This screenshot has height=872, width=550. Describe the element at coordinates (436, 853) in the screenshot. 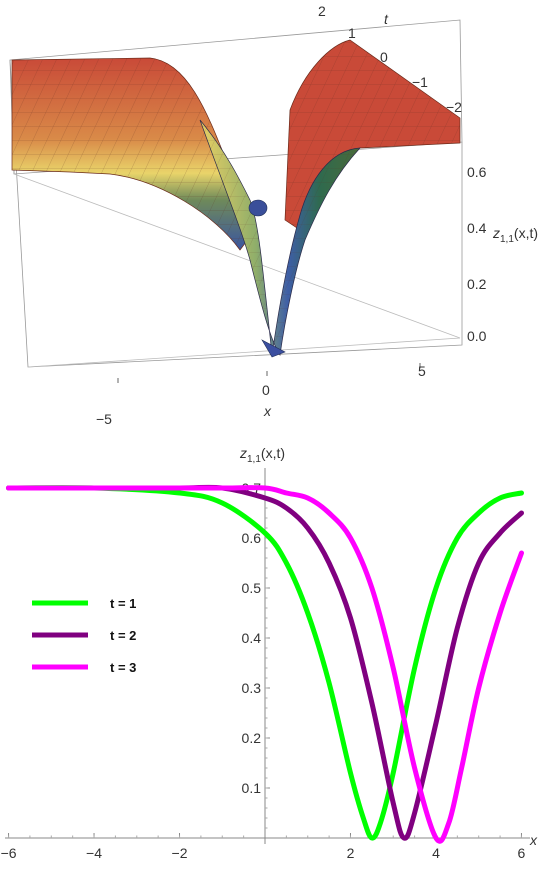

I see `x-tick-label: 4` at that location.